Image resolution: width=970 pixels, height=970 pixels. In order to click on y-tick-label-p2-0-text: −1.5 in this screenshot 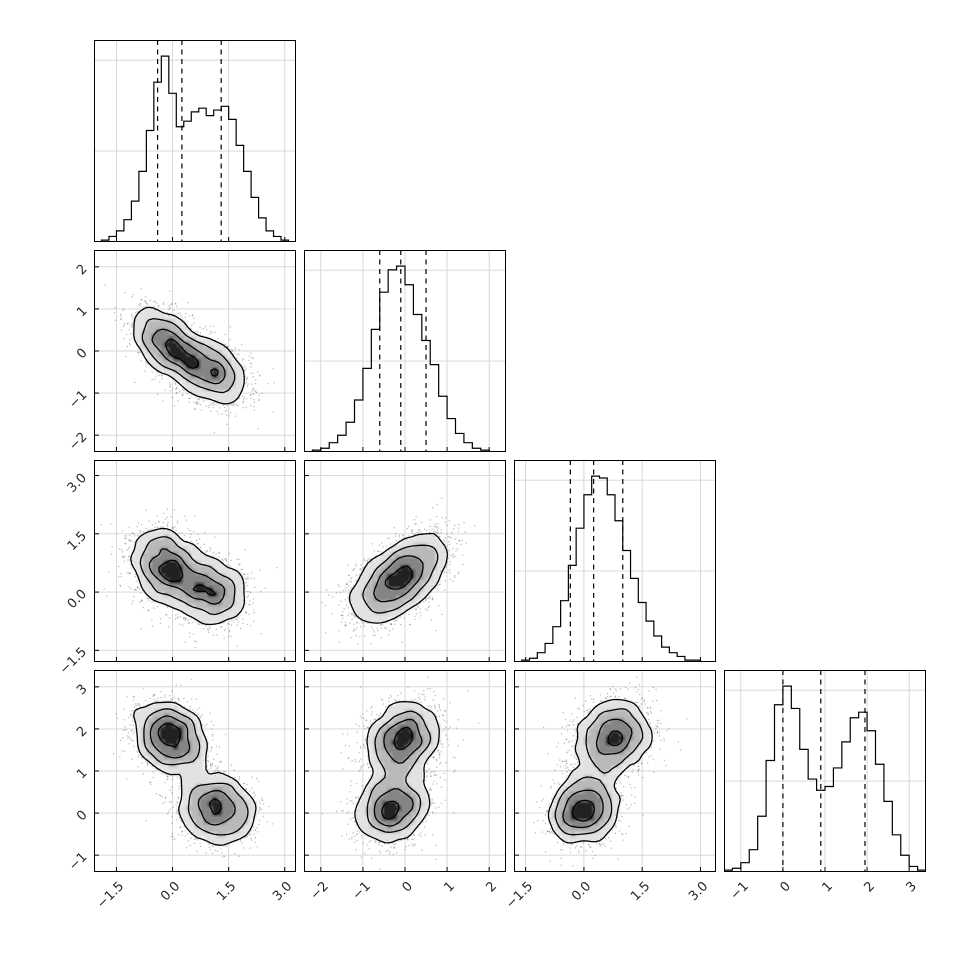, I will do `click(74, 661)`.